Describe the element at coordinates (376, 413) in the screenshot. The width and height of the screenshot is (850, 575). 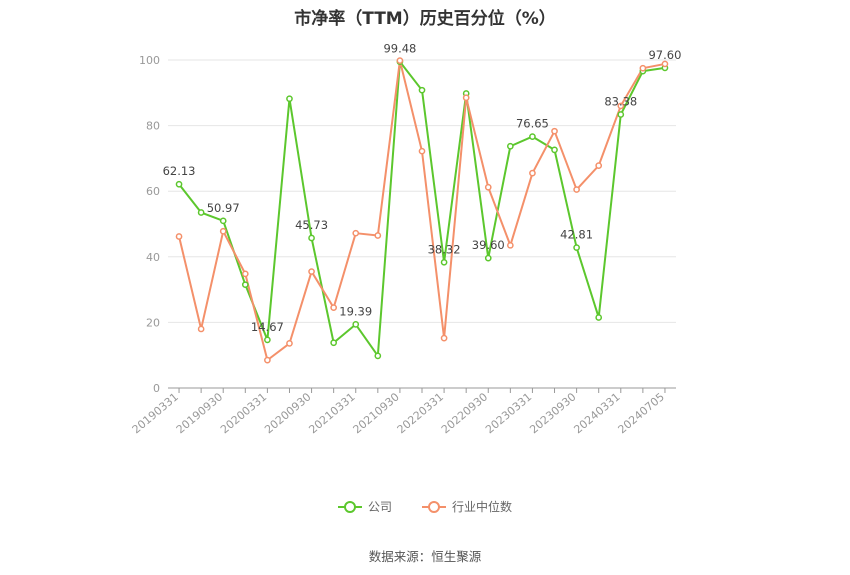
I see `x-tick-label: 20210930` at that location.